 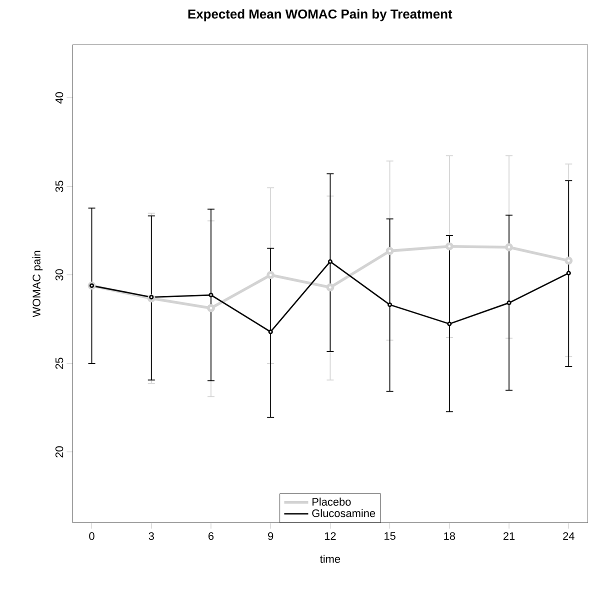 I want to click on chart-title: Expected Mean WOMAC Pain by Treatment, so click(x=320, y=15).